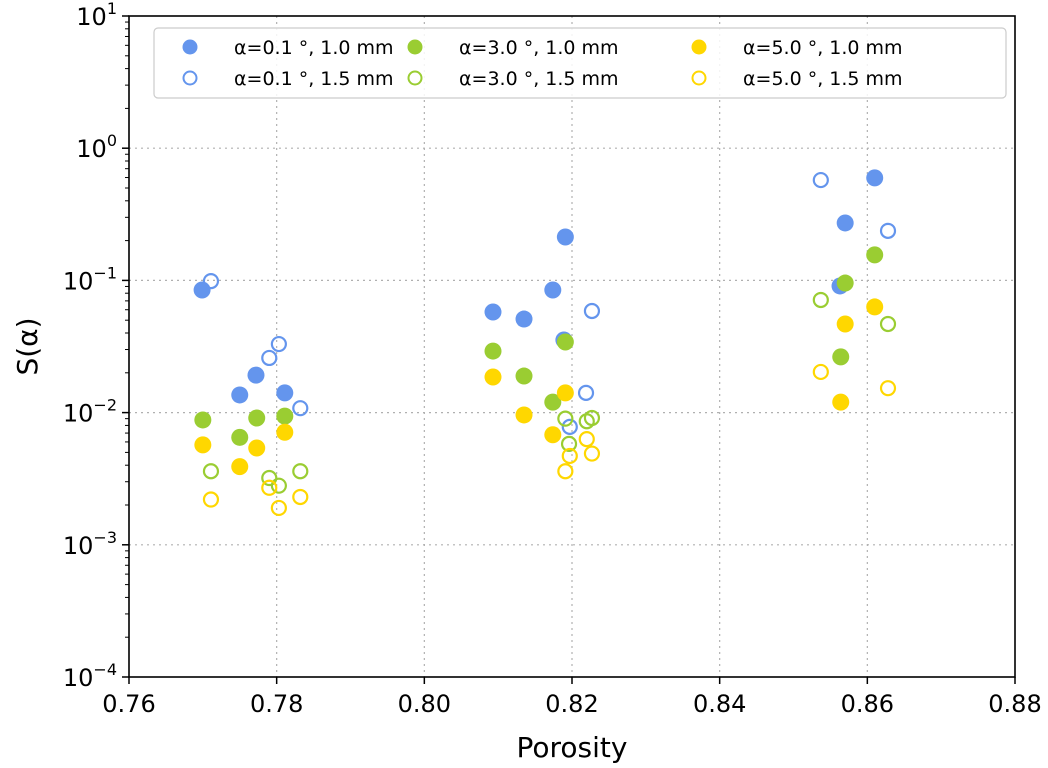  Describe the element at coordinates (128, 704) in the screenshot. I see `x-tick-label: 0.76` at that location.